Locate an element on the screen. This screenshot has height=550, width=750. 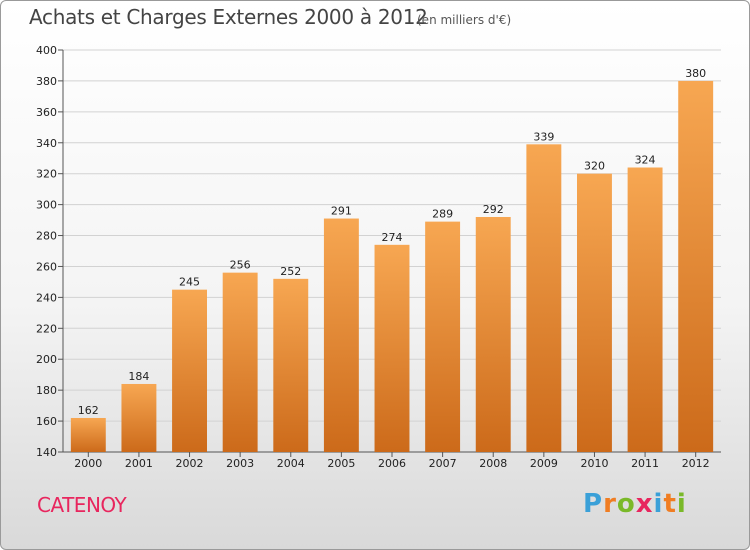
data-label-2005: 291 is located at coordinates (341, 211).